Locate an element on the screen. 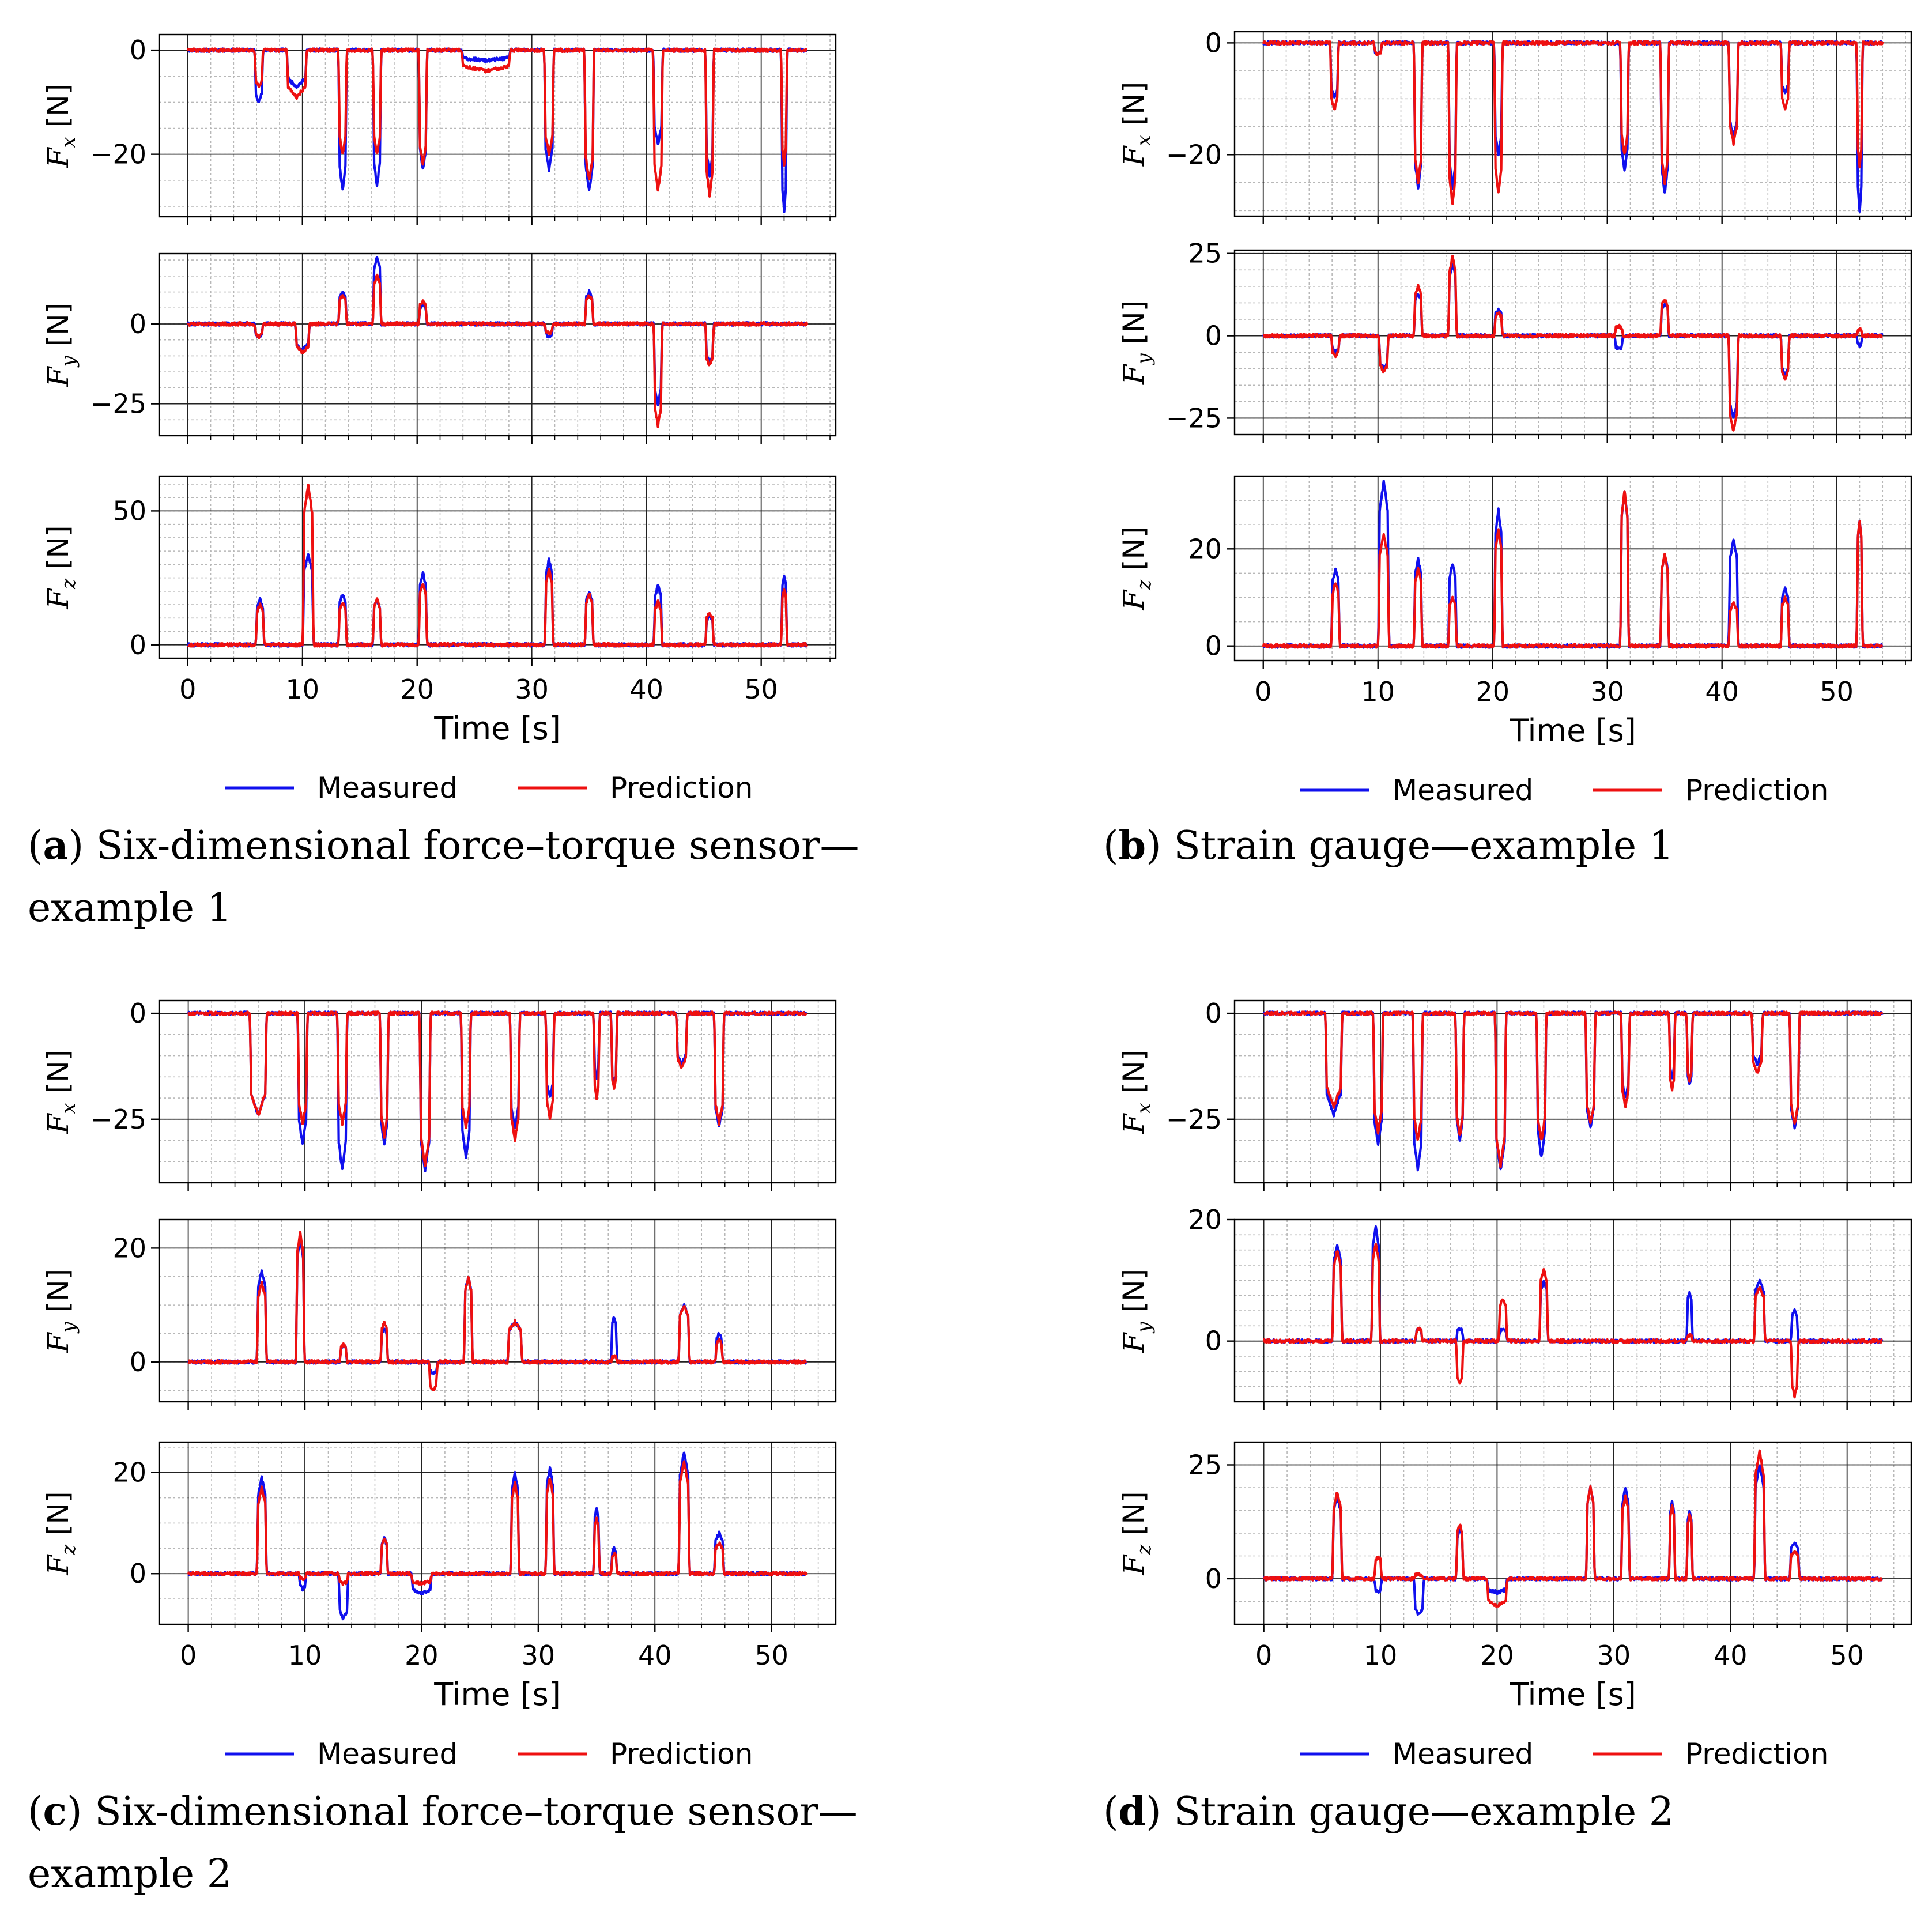  subplot-fz: 0 20 Fz [N] is located at coordinates (439, 1536).